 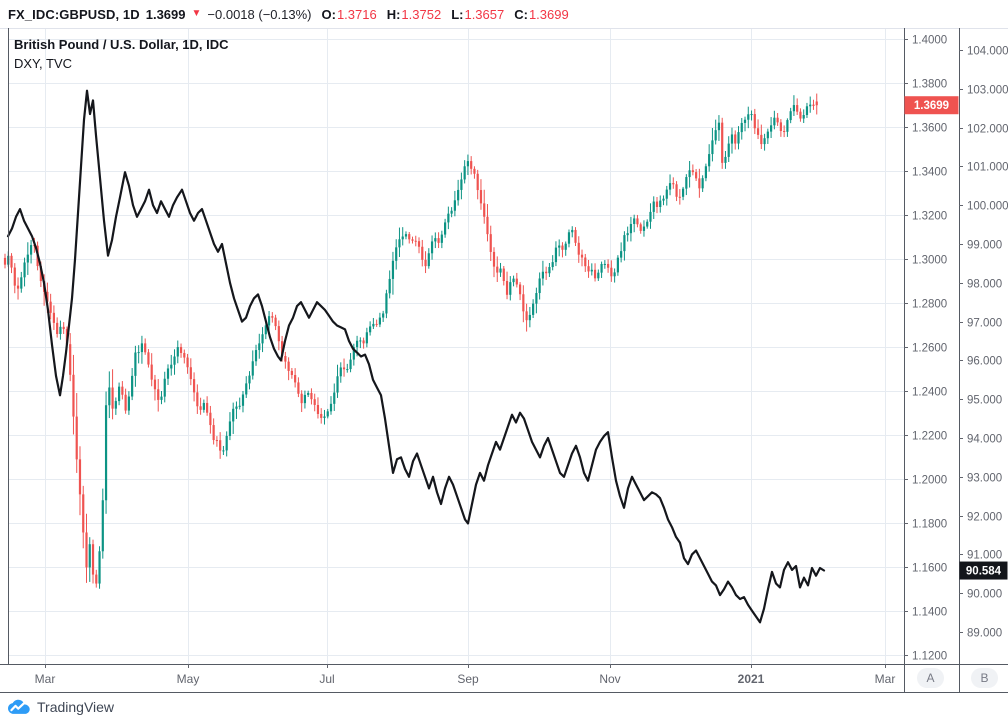 I want to click on svg-text: 102.000, so click(x=987, y=130).